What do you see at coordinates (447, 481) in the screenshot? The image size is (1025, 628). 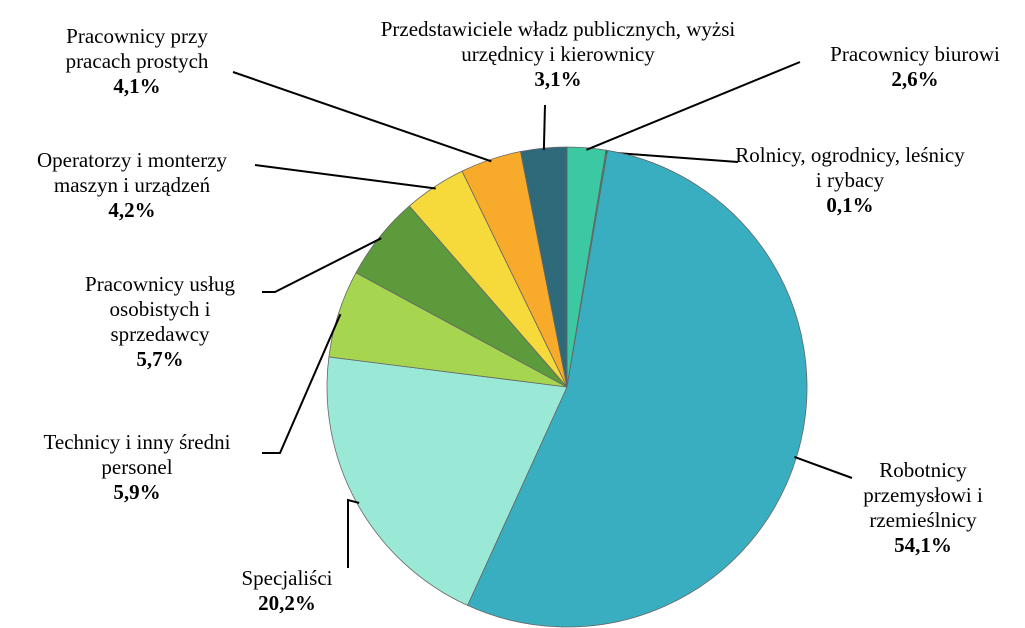 I see `pie-slice` at bounding box center [447, 481].